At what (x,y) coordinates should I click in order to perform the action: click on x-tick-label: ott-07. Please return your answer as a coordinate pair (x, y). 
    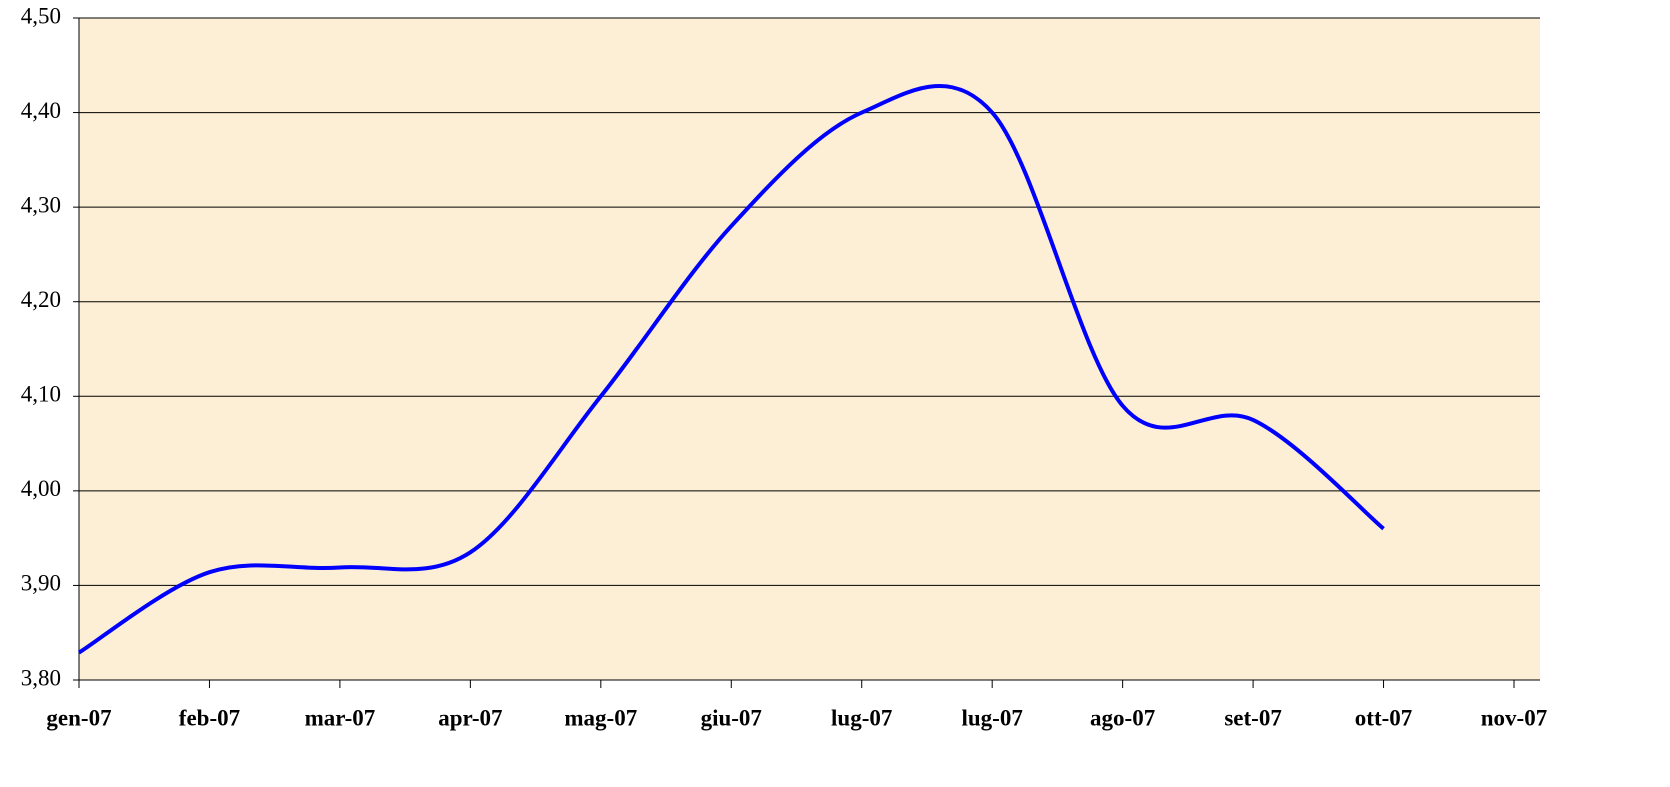
    Looking at the image, I should click on (1383, 717).